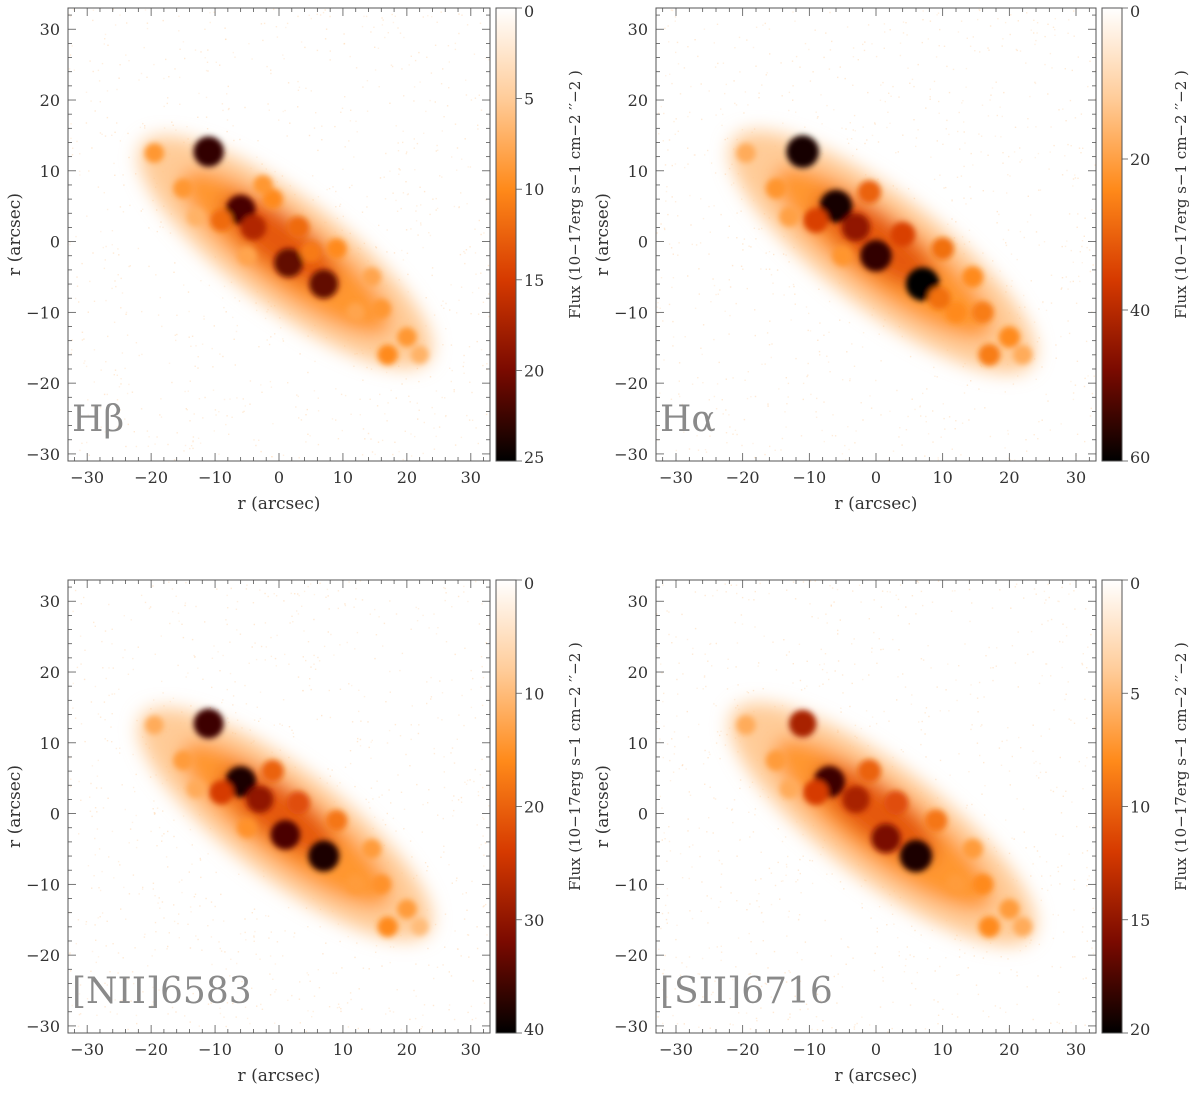 The width and height of the screenshot is (1200, 1093). I want to click on colorbar-tick-label: 10, so click(1140, 807).